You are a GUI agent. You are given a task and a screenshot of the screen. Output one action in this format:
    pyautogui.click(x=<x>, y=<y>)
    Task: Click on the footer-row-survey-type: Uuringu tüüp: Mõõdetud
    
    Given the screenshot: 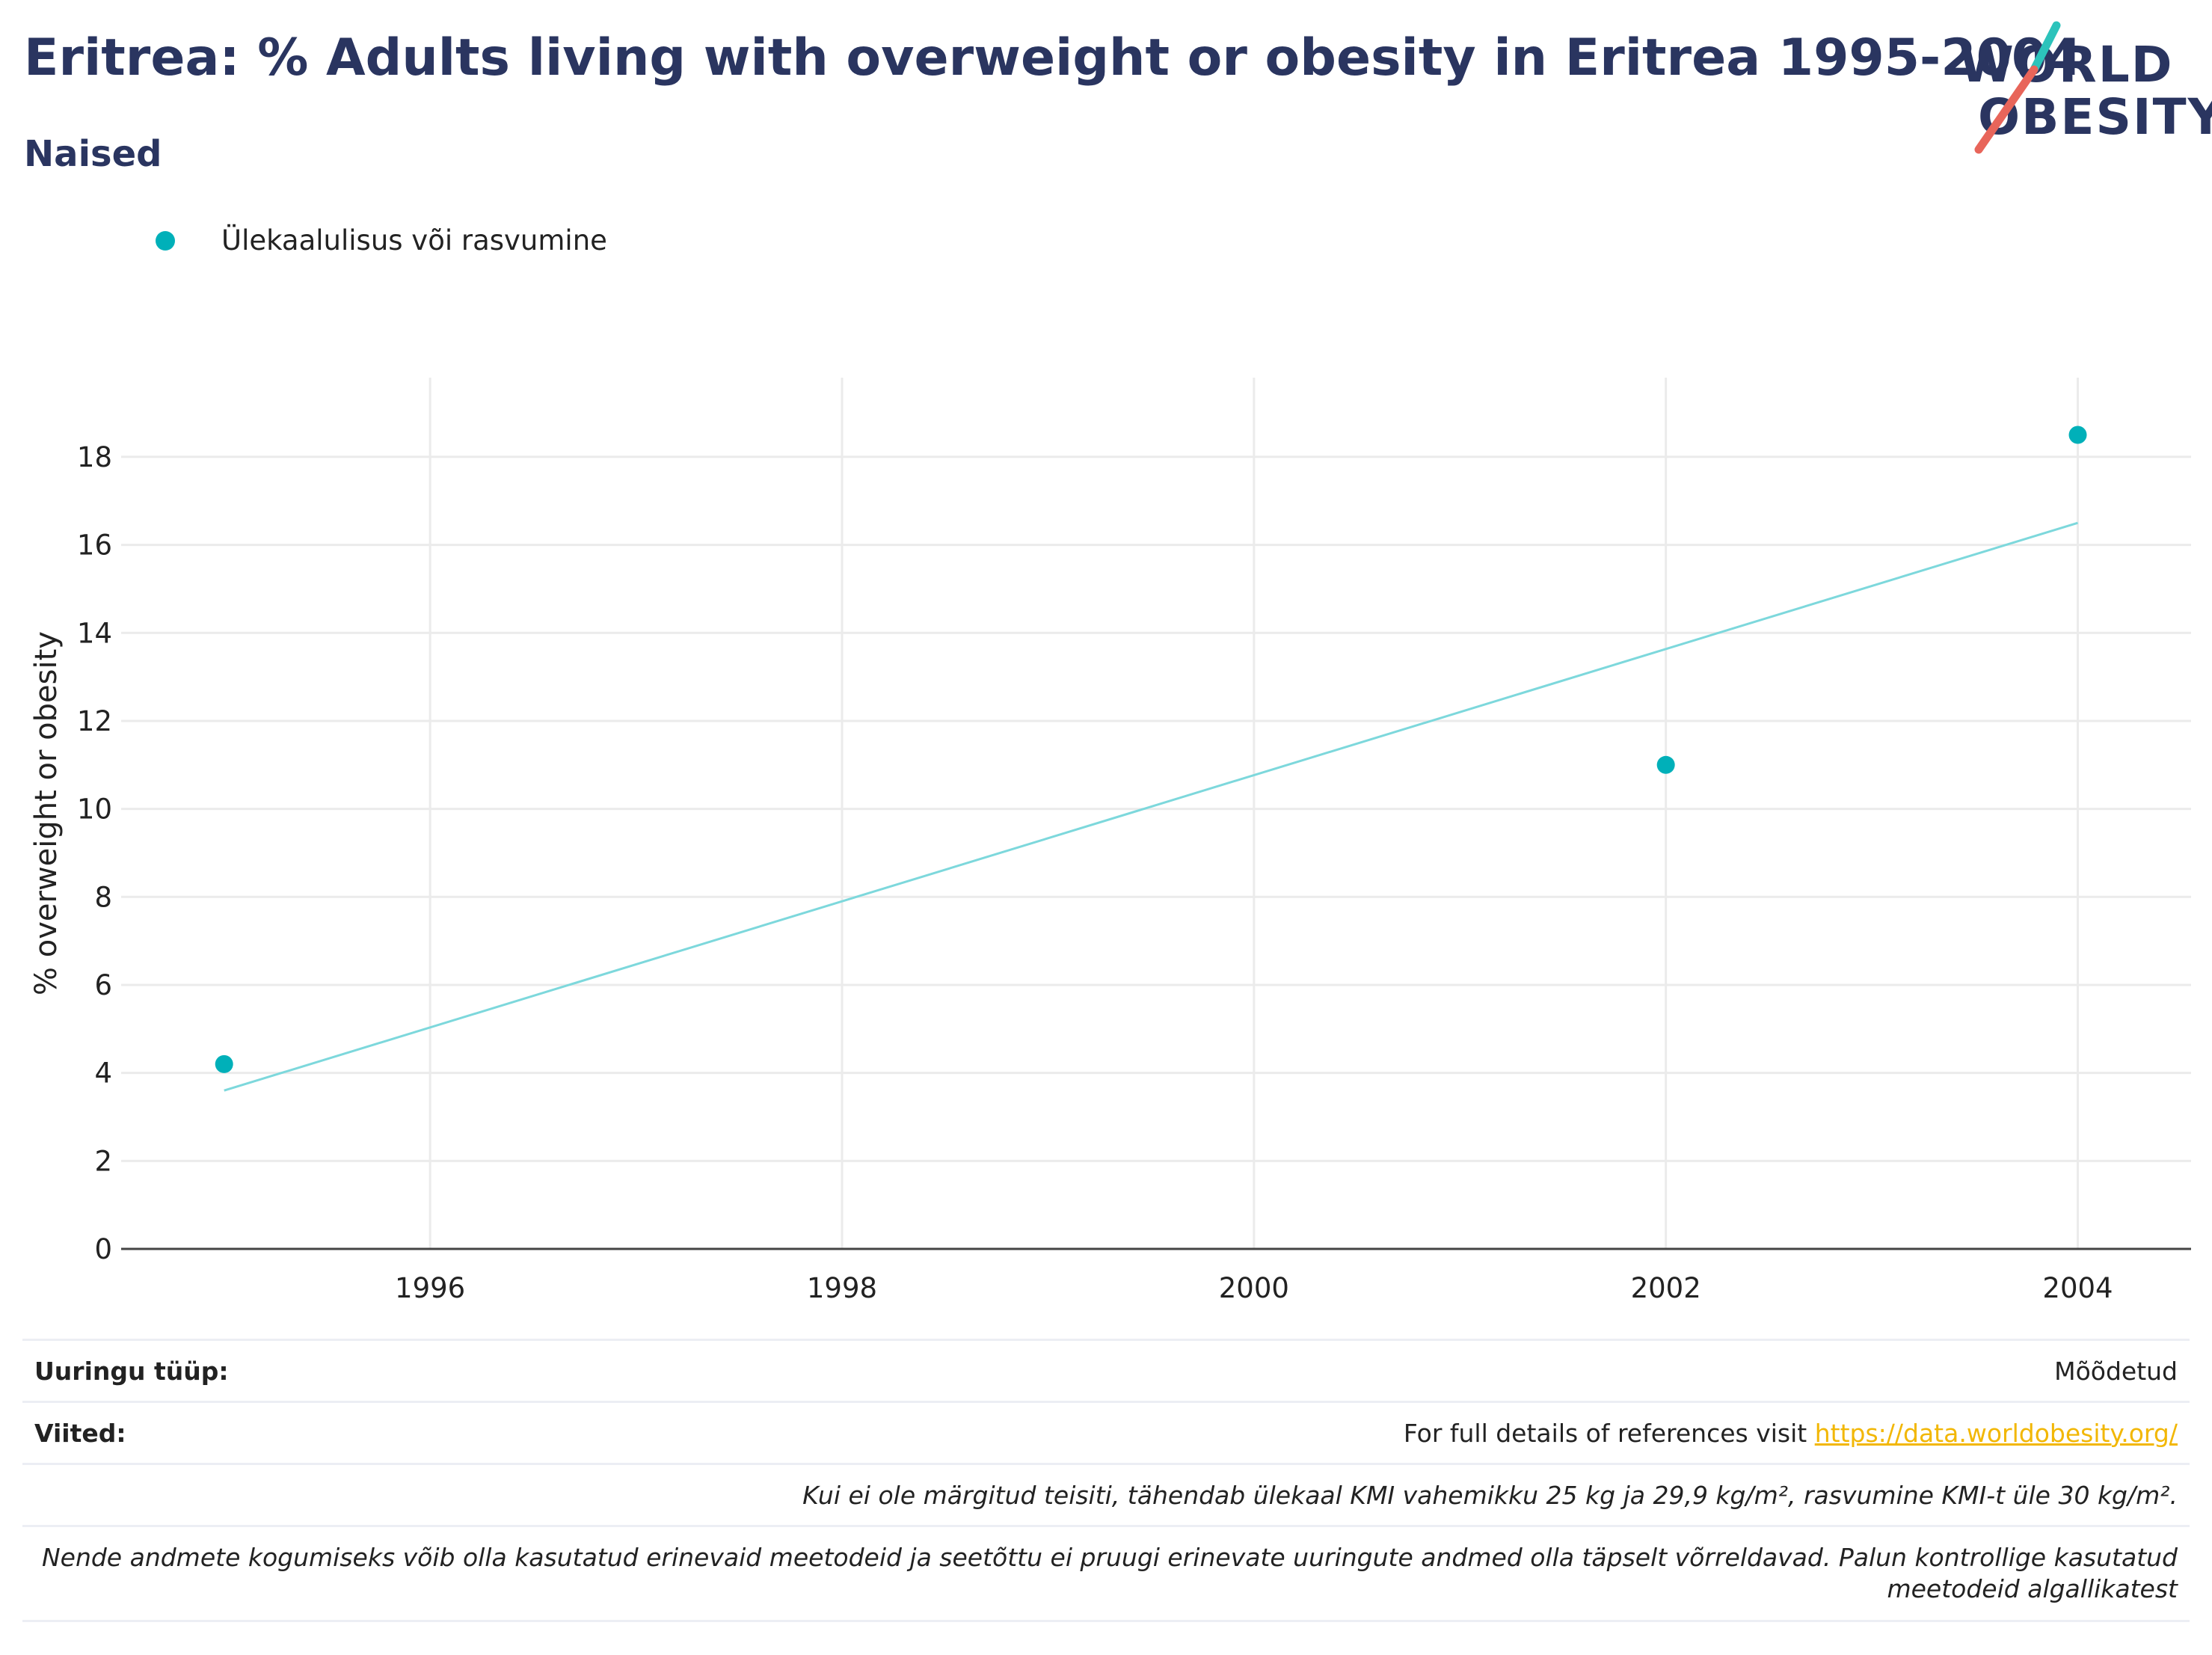 What is the action you would take?
    pyautogui.click(x=1106, y=1370)
    